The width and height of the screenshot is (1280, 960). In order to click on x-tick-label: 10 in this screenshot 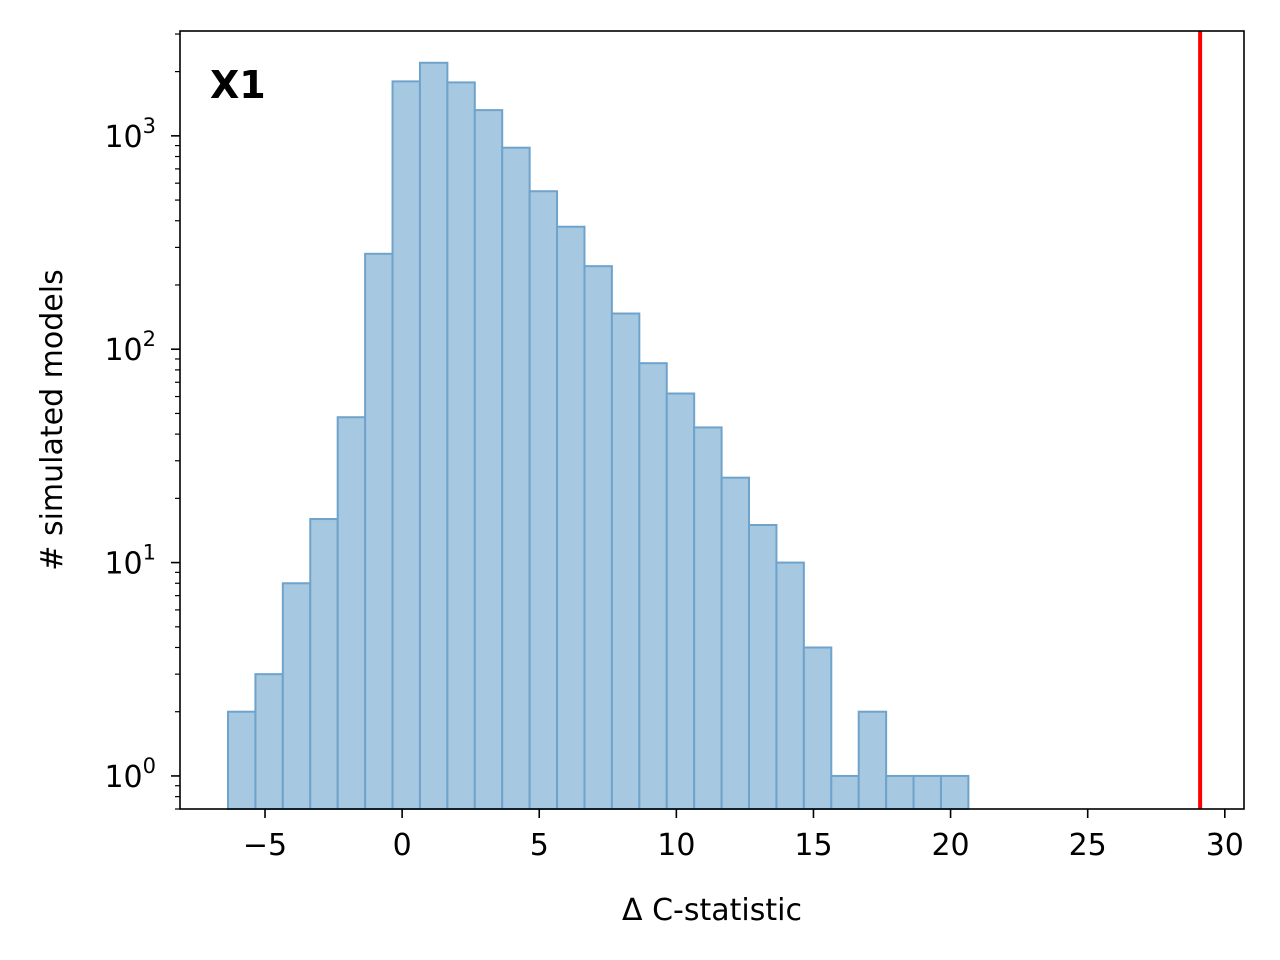, I will do `click(676, 845)`.